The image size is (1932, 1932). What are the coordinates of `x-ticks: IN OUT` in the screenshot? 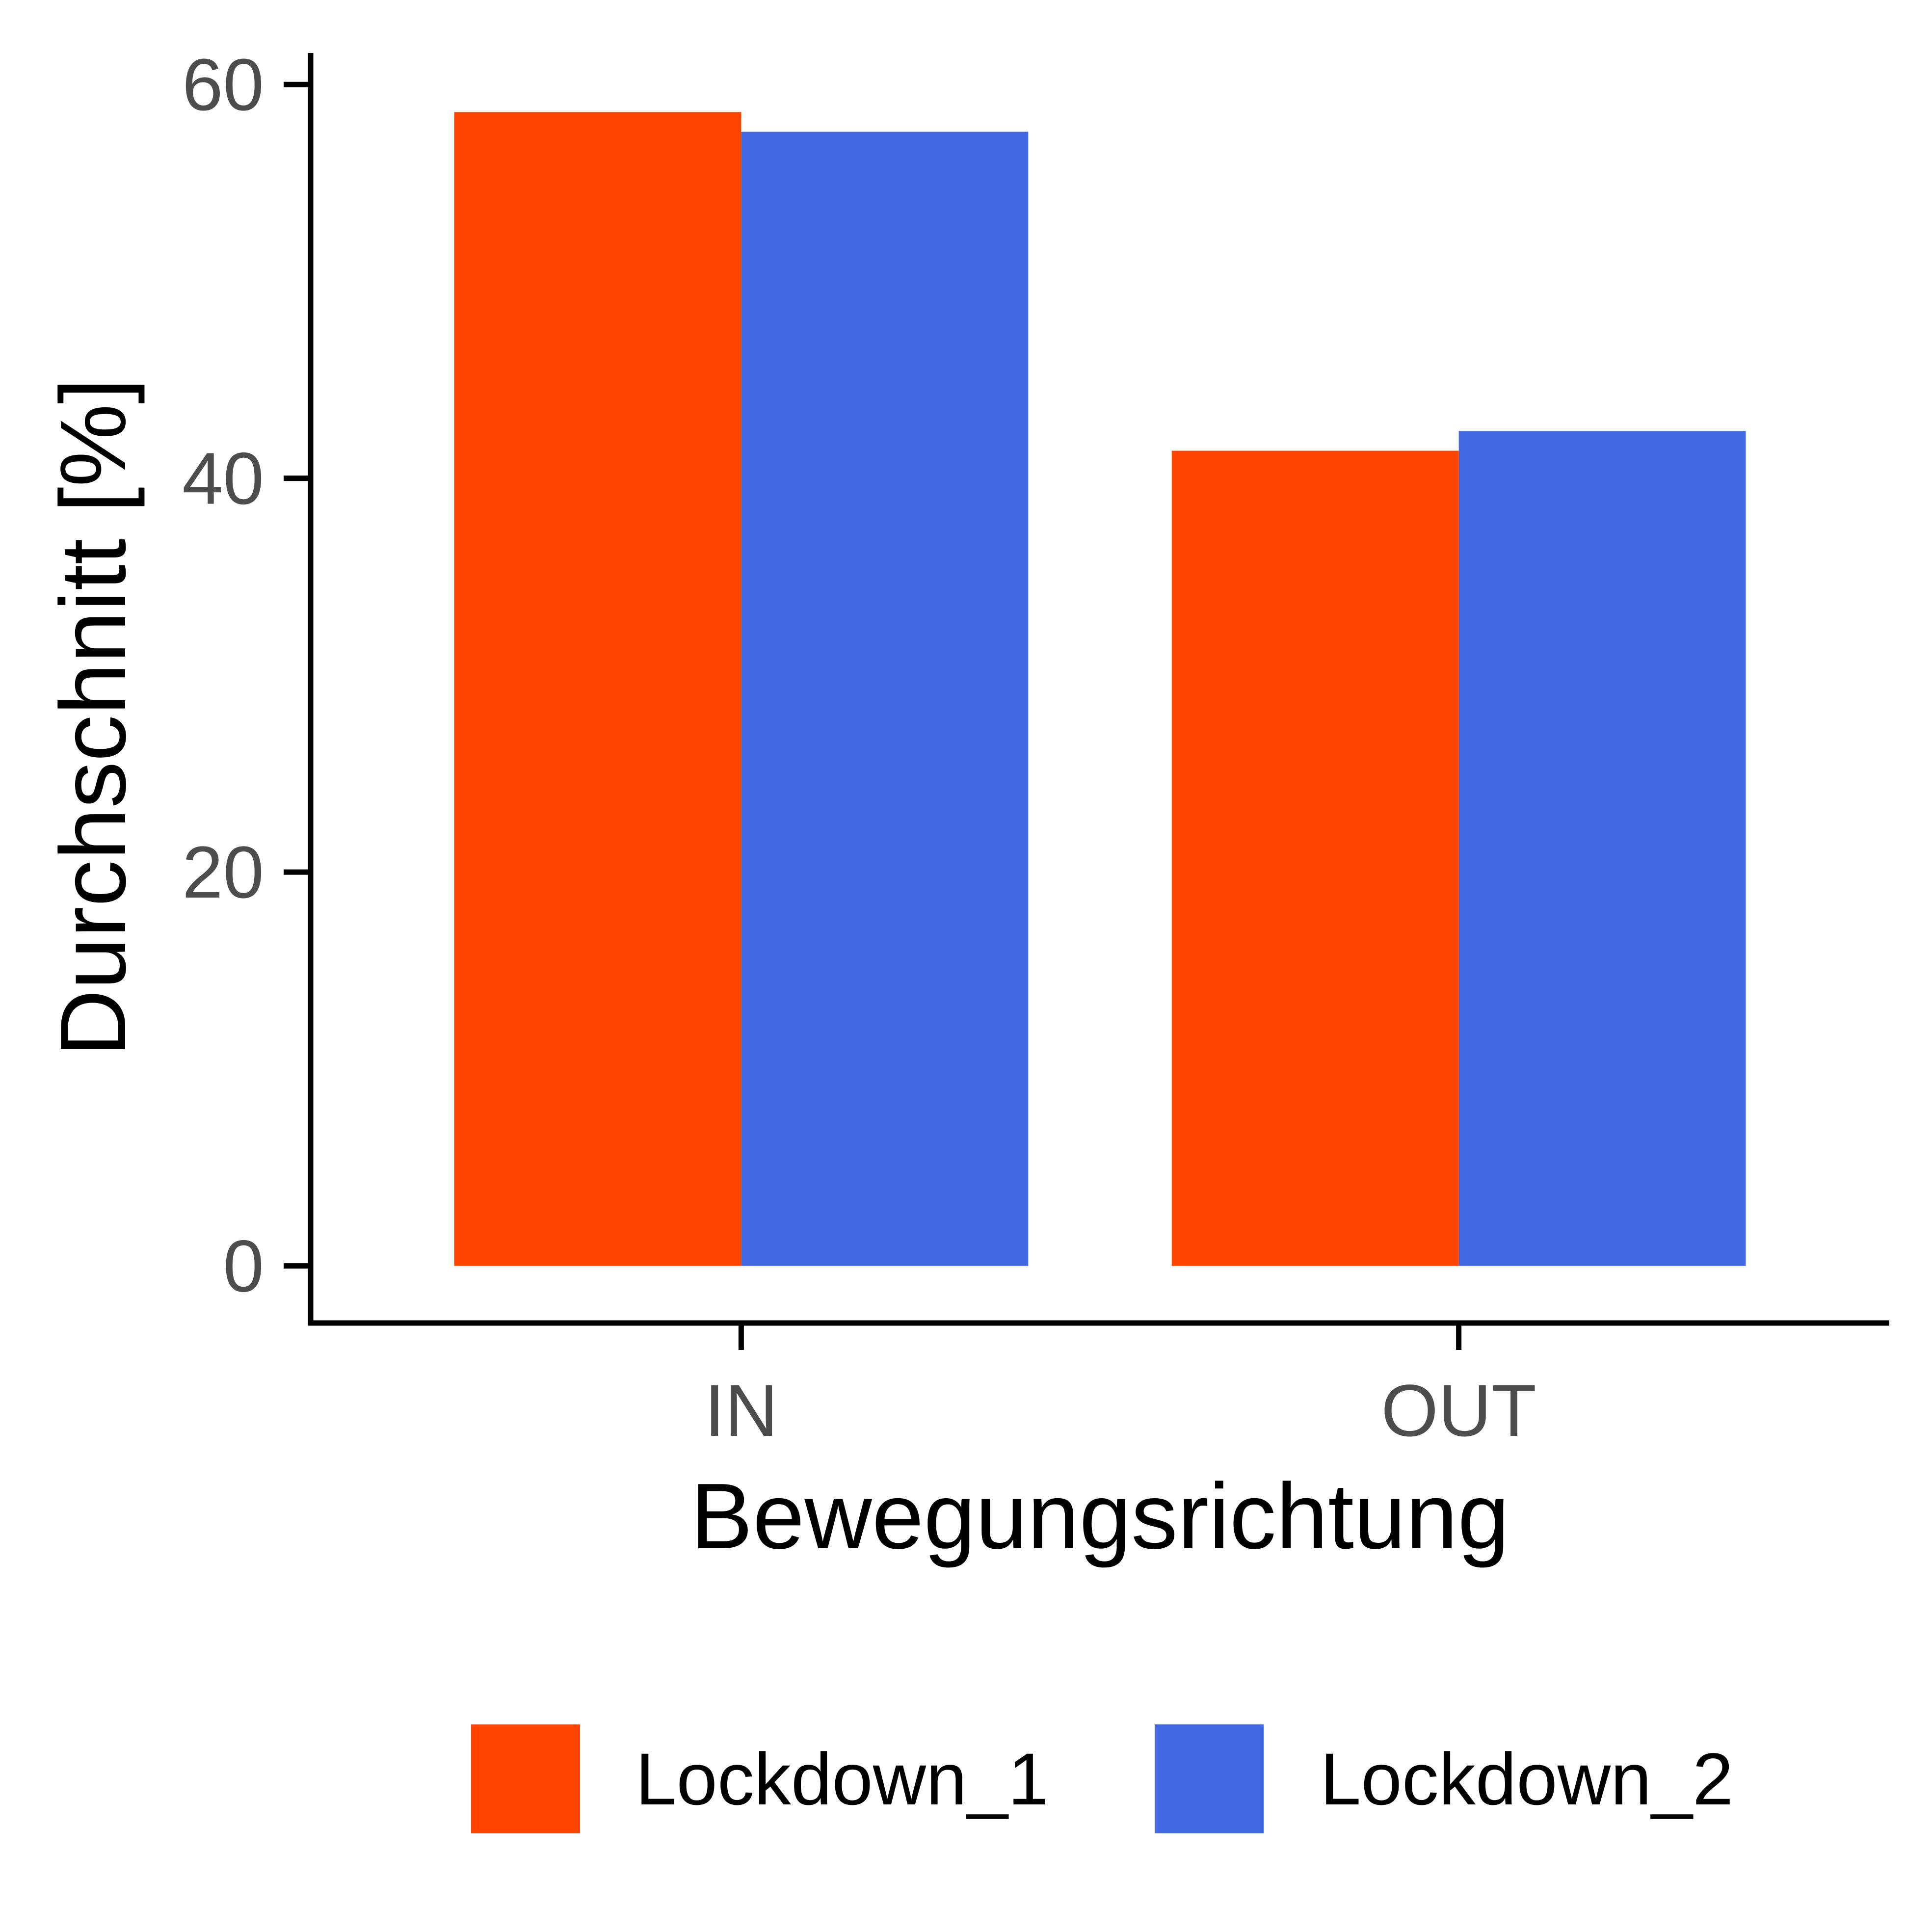 It's located at (1120, 1388).